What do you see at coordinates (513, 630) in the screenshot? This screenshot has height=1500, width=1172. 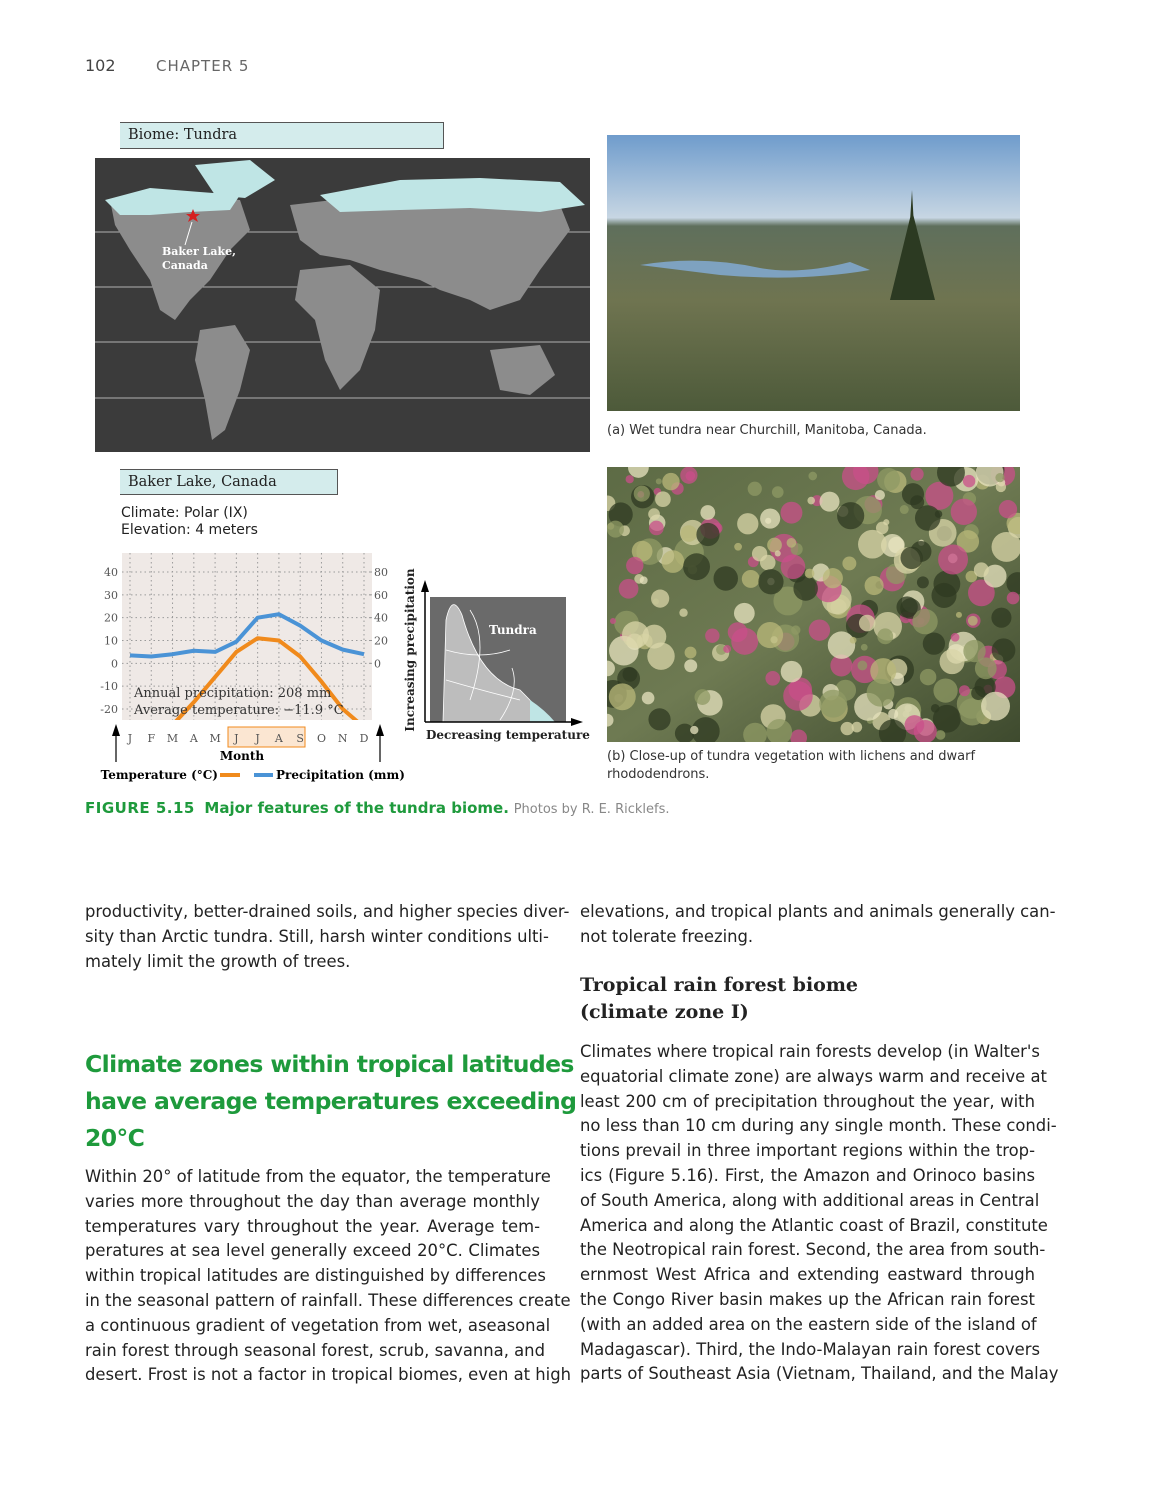 I see `diagram-label: Tundra` at bounding box center [513, 630].